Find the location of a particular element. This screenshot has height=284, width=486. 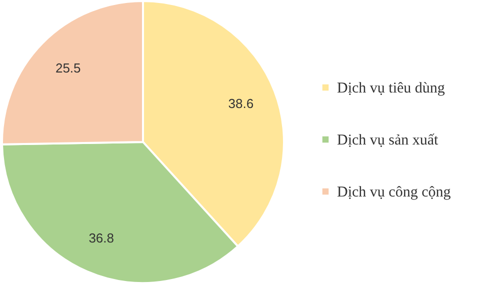

data-label: 36.8 is located at coordinates (101, 238).